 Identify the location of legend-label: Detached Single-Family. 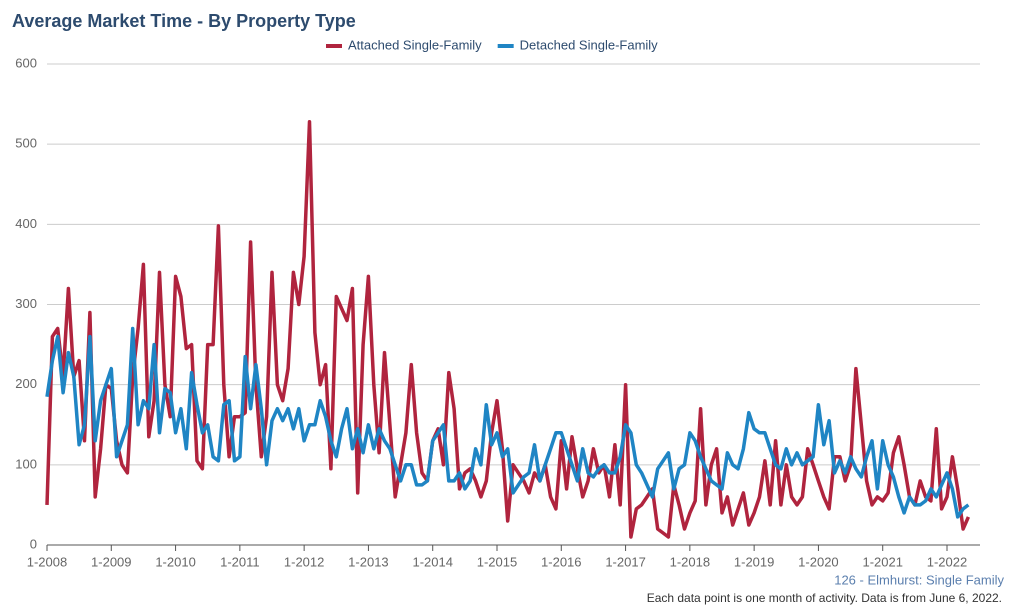
(589, 44).